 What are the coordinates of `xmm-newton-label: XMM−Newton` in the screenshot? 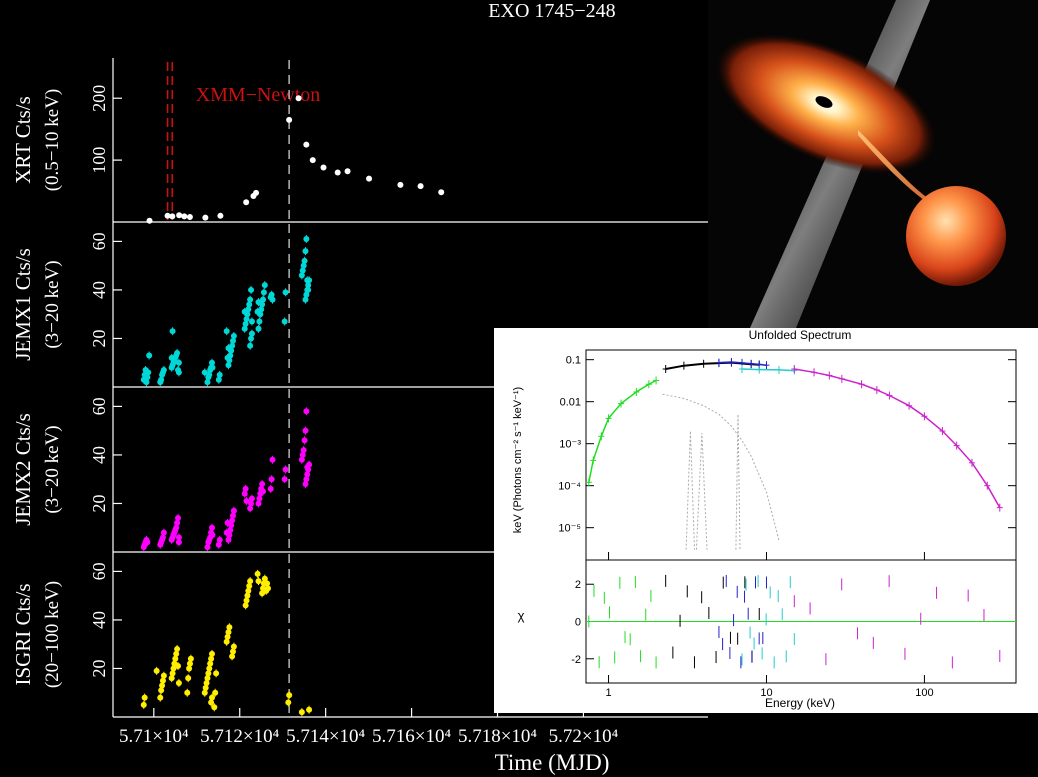 It's located at (258, 95).